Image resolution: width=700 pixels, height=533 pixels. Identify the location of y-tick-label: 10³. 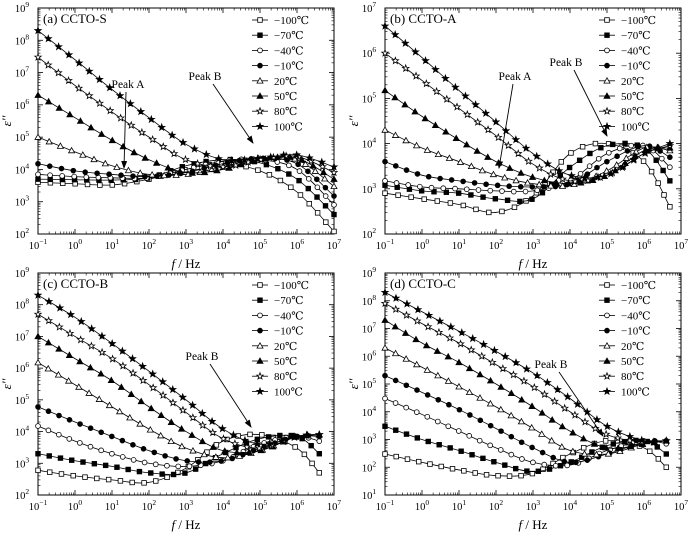
(369, 439).